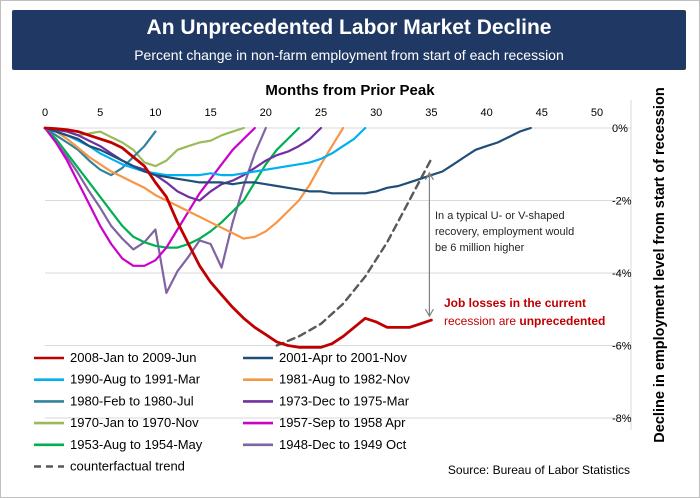 The image size is (700, 498). I want to click on legend-item-1948-dec-to-1949-oct: 1948-Dec to 1949 Oct, so click(325, 444).